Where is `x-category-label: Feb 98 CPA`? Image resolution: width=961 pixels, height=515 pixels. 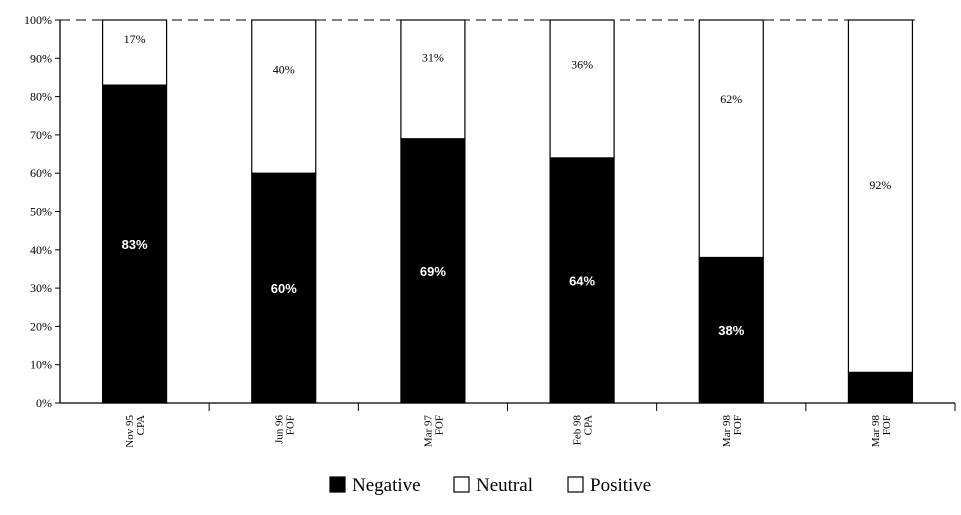 x-category-label: Feb 98 CPA is located at coordinates (583, 430).